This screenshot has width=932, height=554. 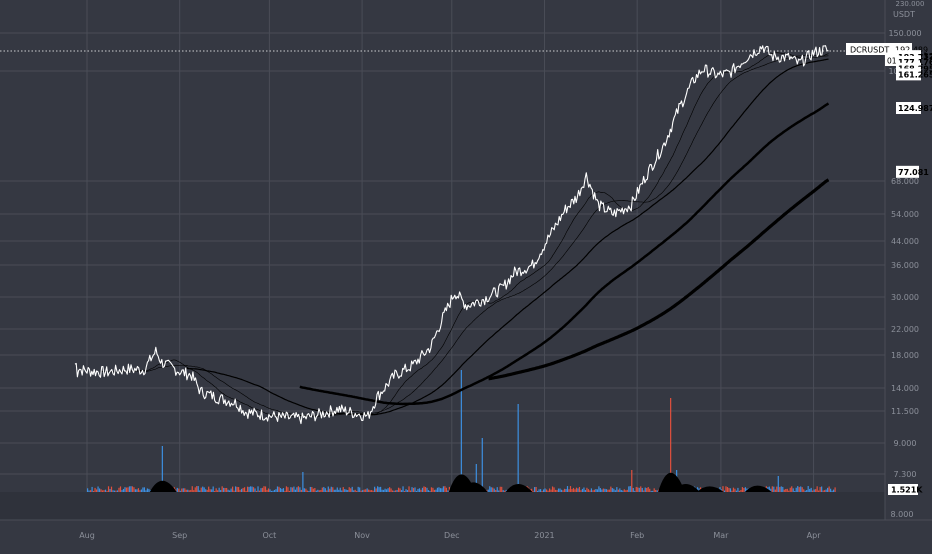 What do you see at coordinates (903, 489) in the screenshot?
I see `volume-label-box` at bounding box center [903, 489].